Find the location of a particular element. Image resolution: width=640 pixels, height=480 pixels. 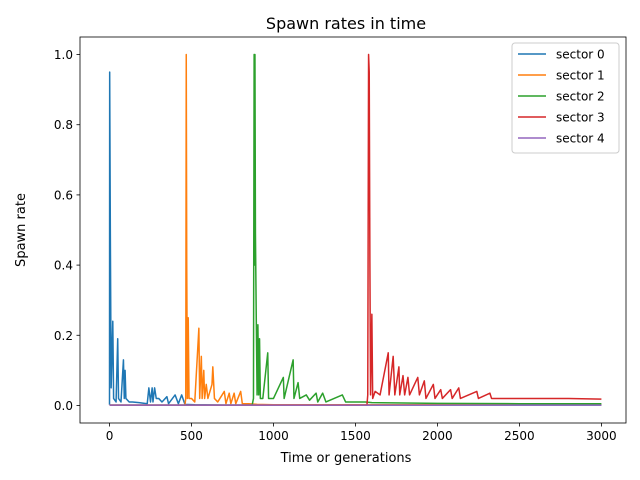

legend-box is located at coordinates (565, 98).